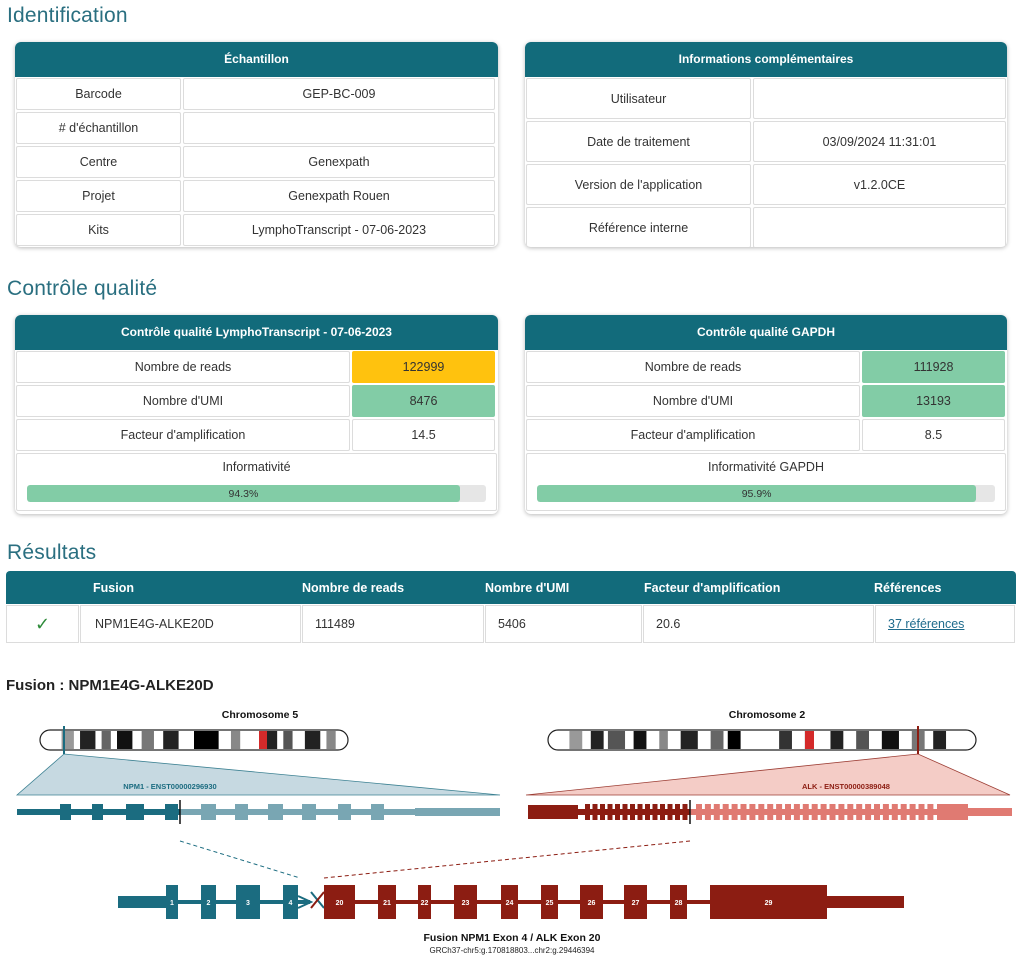  I want to click on fusion-alk-exon-label: 28, so click(679, 903).